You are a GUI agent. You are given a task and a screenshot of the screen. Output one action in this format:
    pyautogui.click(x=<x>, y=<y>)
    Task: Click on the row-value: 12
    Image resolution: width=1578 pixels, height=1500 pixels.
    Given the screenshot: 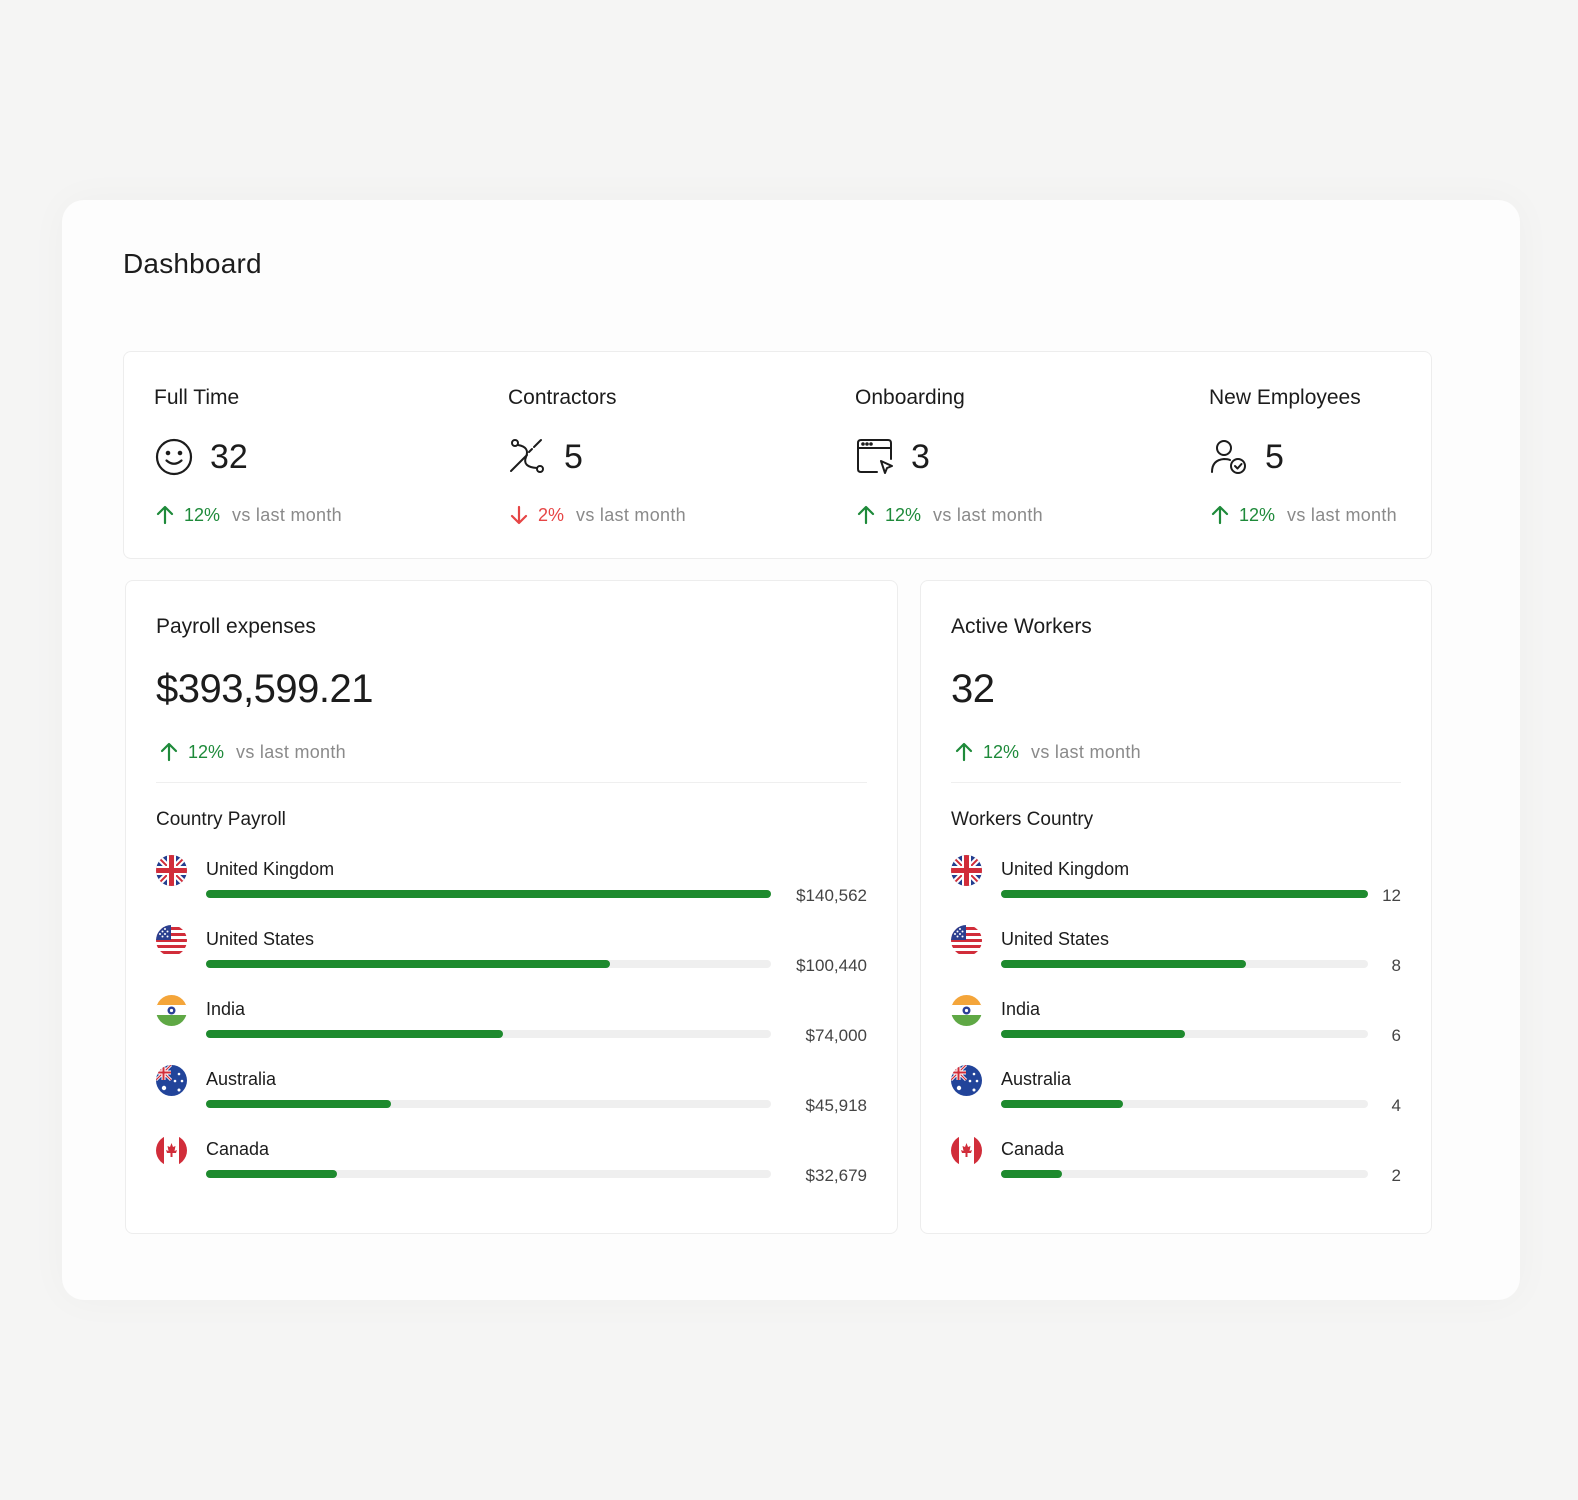 What is the action you would take?
    pyautogui.click(x=1391, y=895)
    